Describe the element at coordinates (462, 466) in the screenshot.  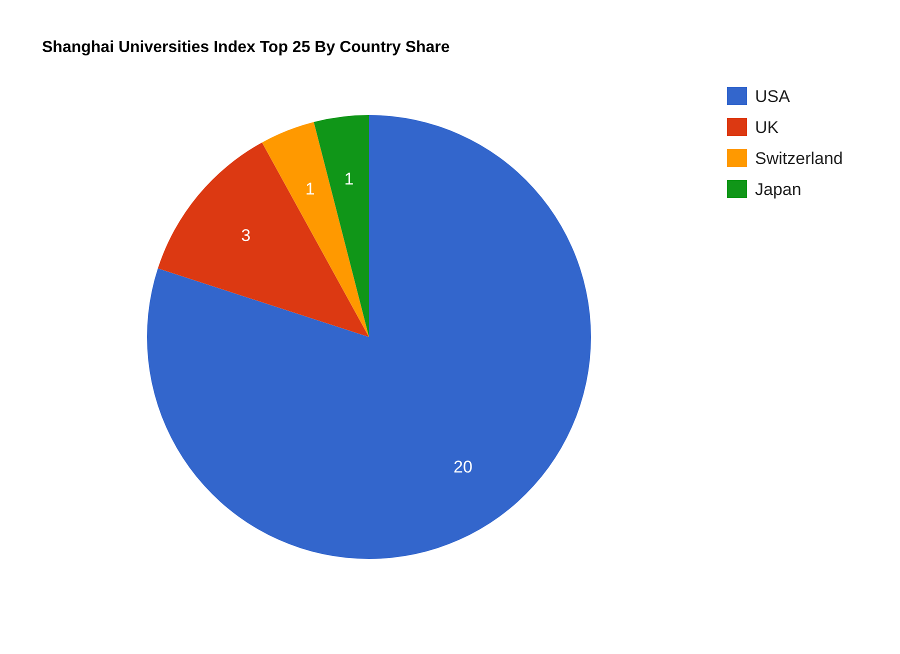
I see `data-label: 20` at that location.